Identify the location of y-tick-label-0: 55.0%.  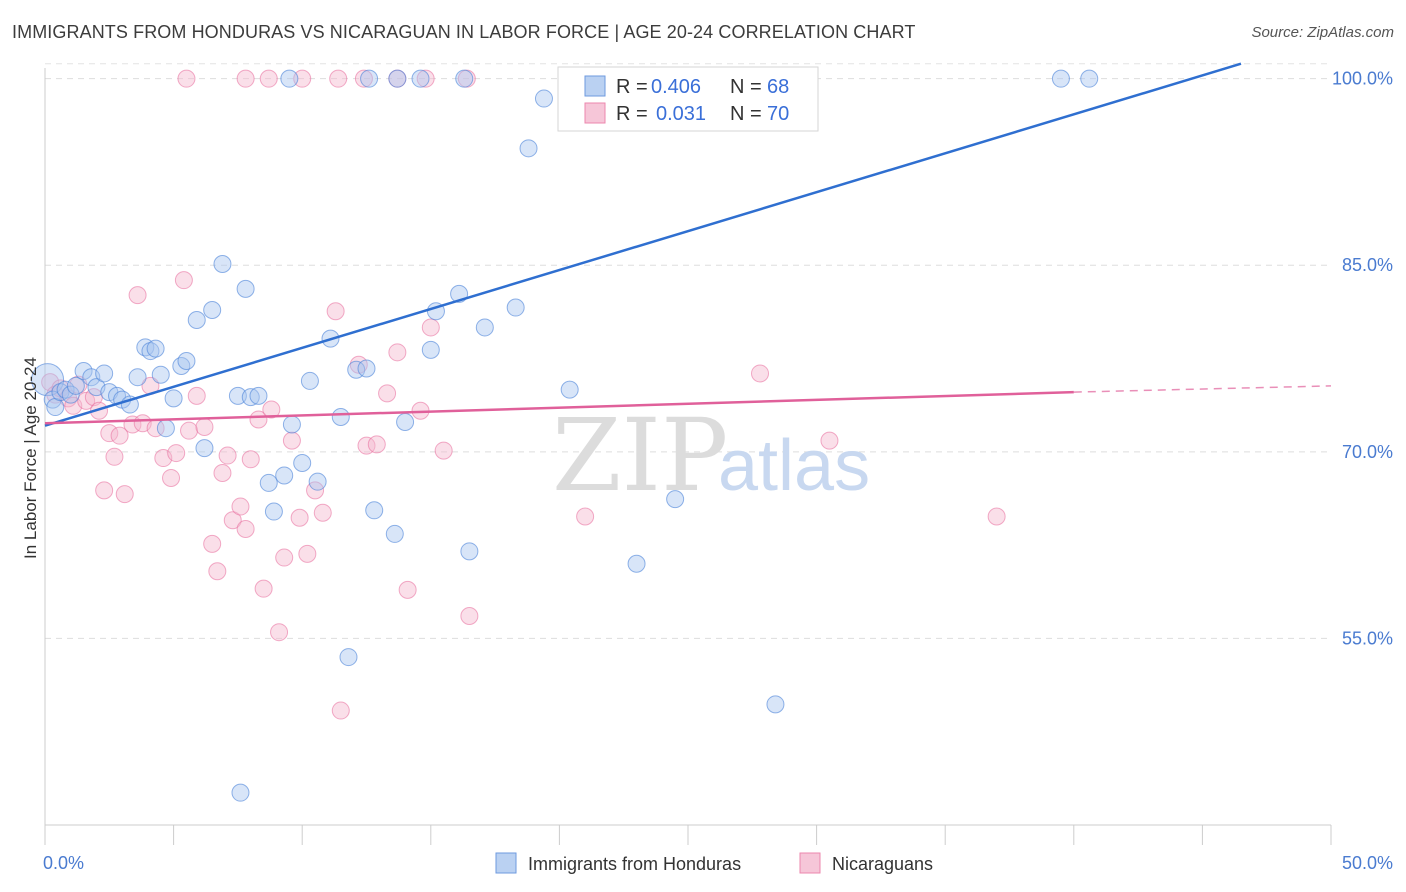
(1367, 638).